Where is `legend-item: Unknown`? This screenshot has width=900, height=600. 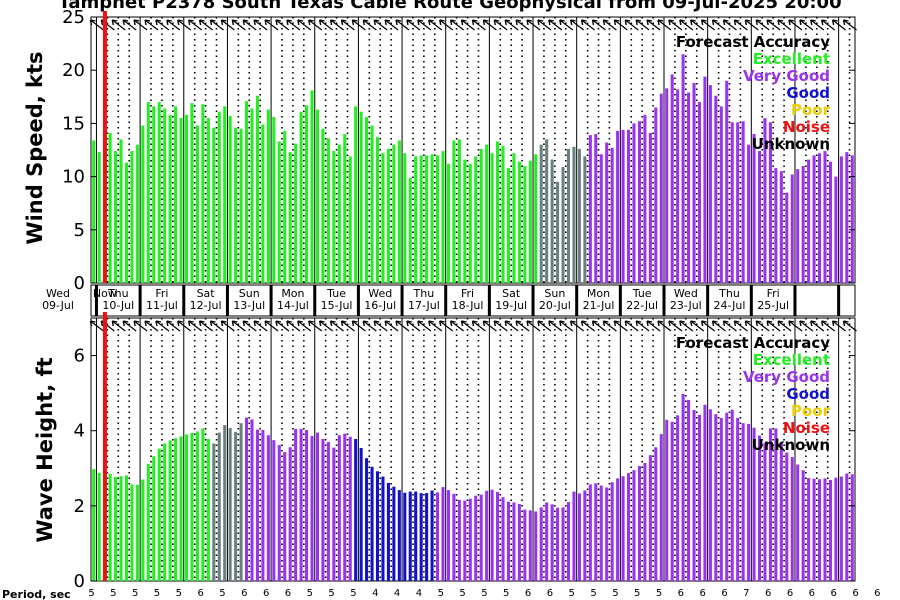
legend-item: Unknown is located at coordinates (791, 445).